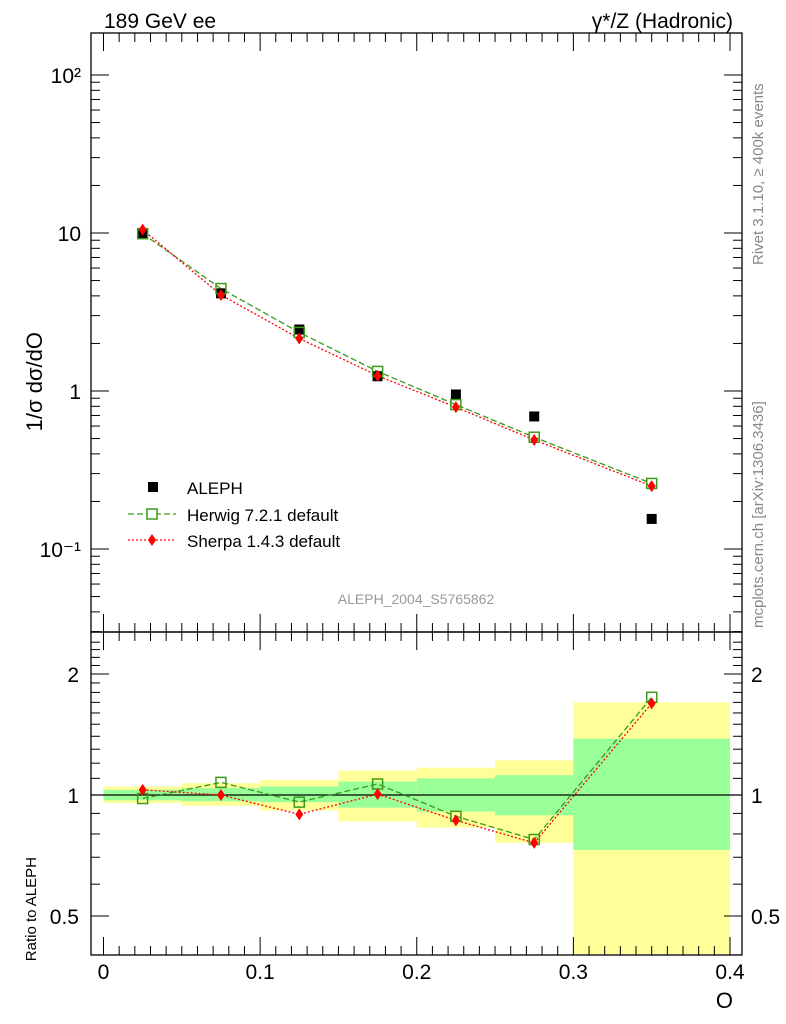  I want to click on ratio-y-tick-label-right: 1, so click(757, 796).